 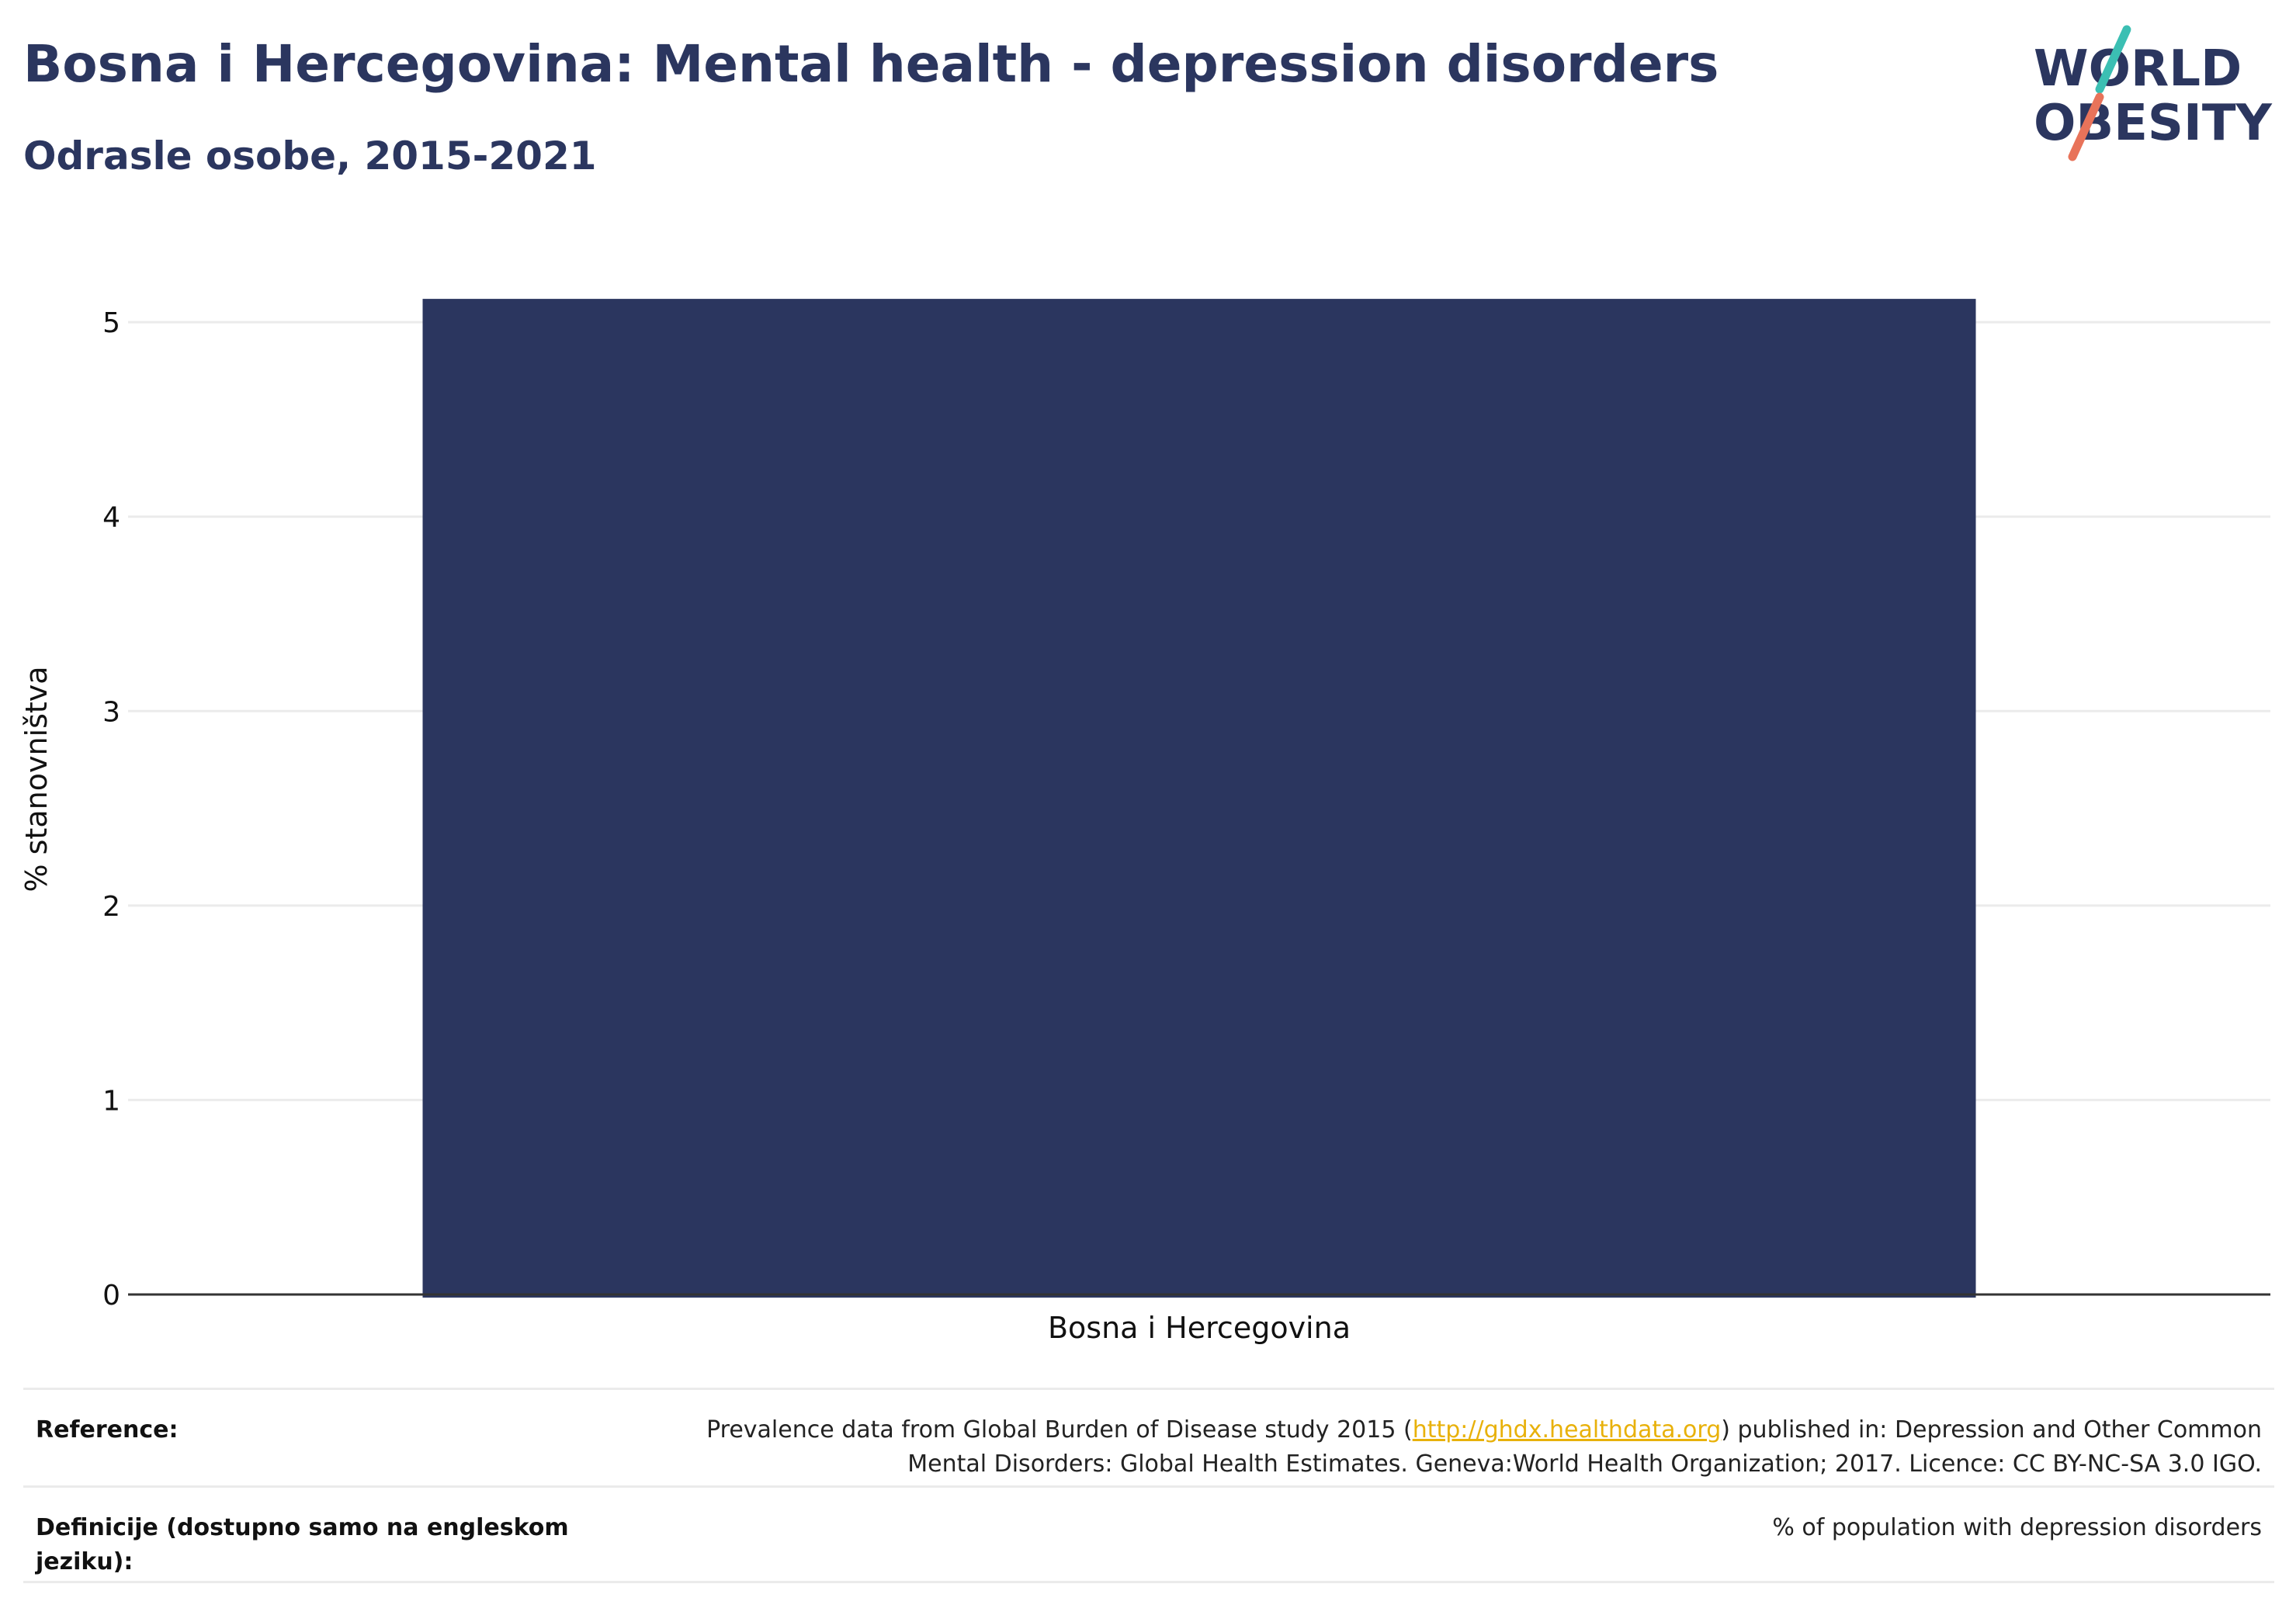 I want to click on y-tick-label: 0, so click(x=111, y=1296).